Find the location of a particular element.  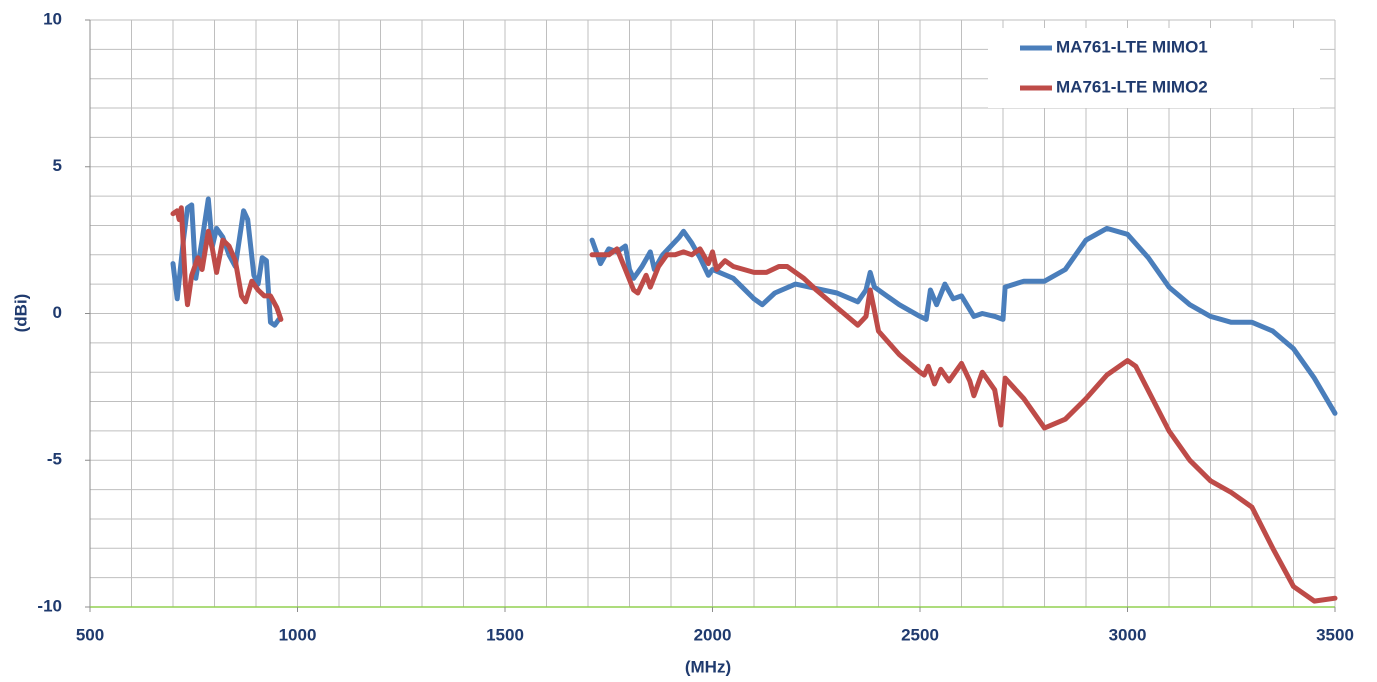

y-tick-label: -10 is located at coordinates (49, 605).